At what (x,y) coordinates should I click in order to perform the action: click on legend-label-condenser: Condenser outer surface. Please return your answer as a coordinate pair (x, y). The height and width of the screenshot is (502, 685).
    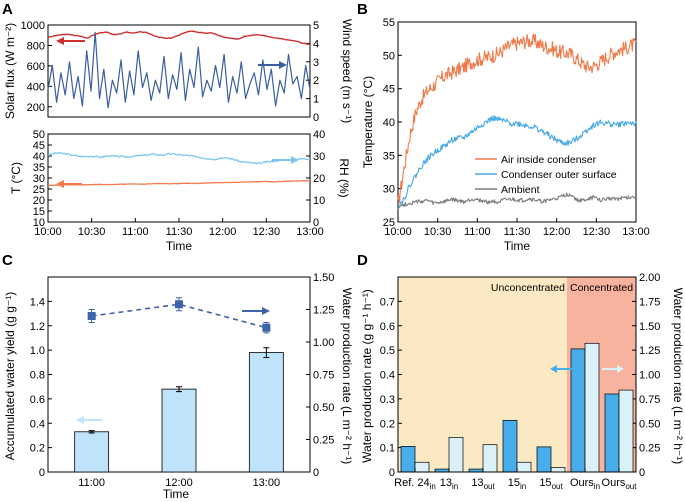
    Looking at the image, I should click on (559, 175).